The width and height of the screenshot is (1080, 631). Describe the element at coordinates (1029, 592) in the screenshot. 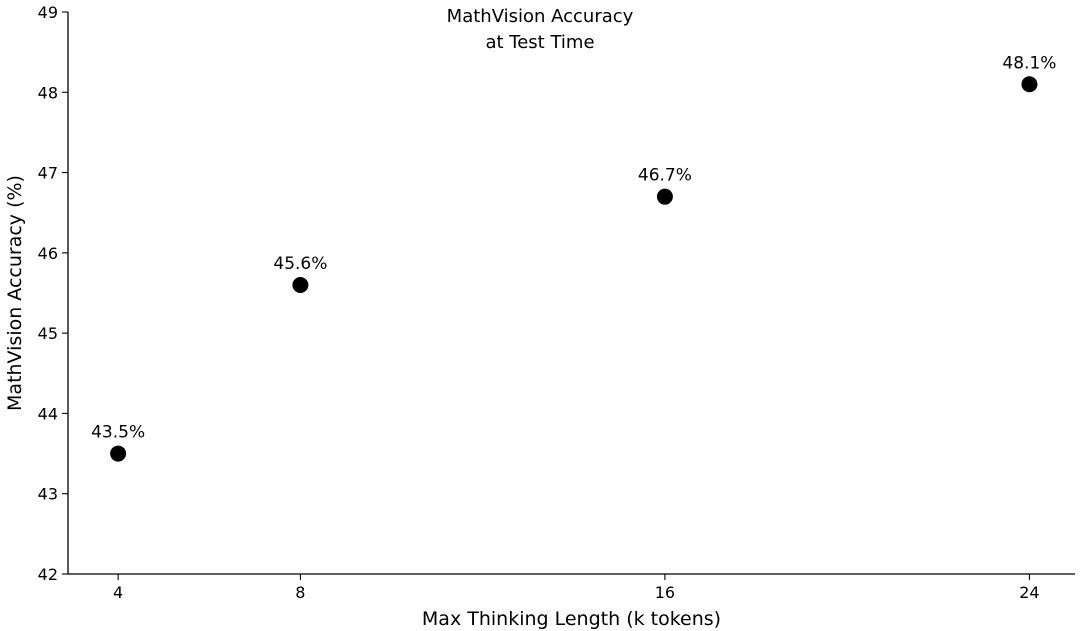

I see `x-tick-label: 24` at that location.